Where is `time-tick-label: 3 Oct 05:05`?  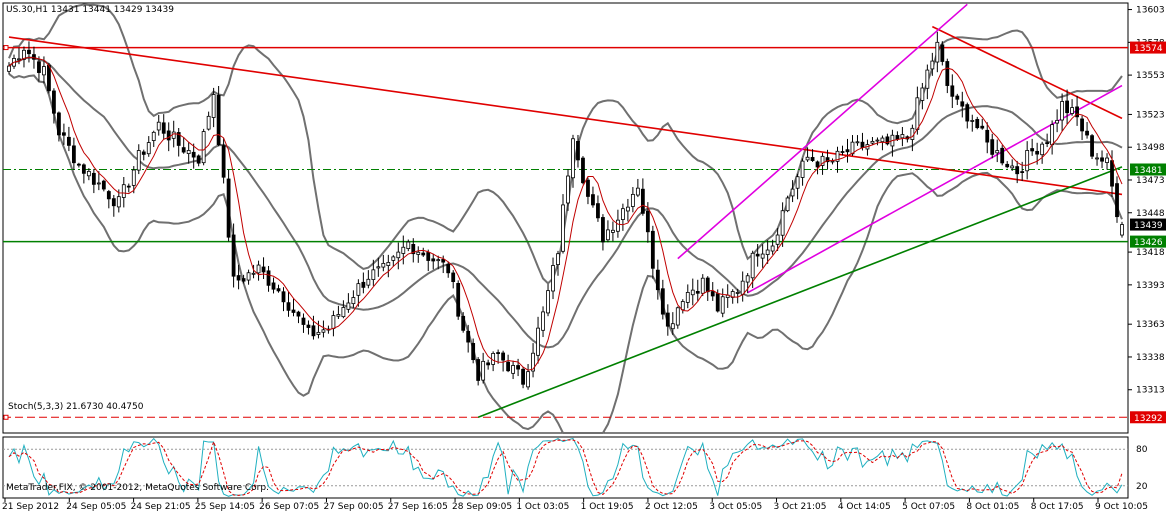
time-tick-label: 3 Oct 05:05 is located at coordinates (735, 507).